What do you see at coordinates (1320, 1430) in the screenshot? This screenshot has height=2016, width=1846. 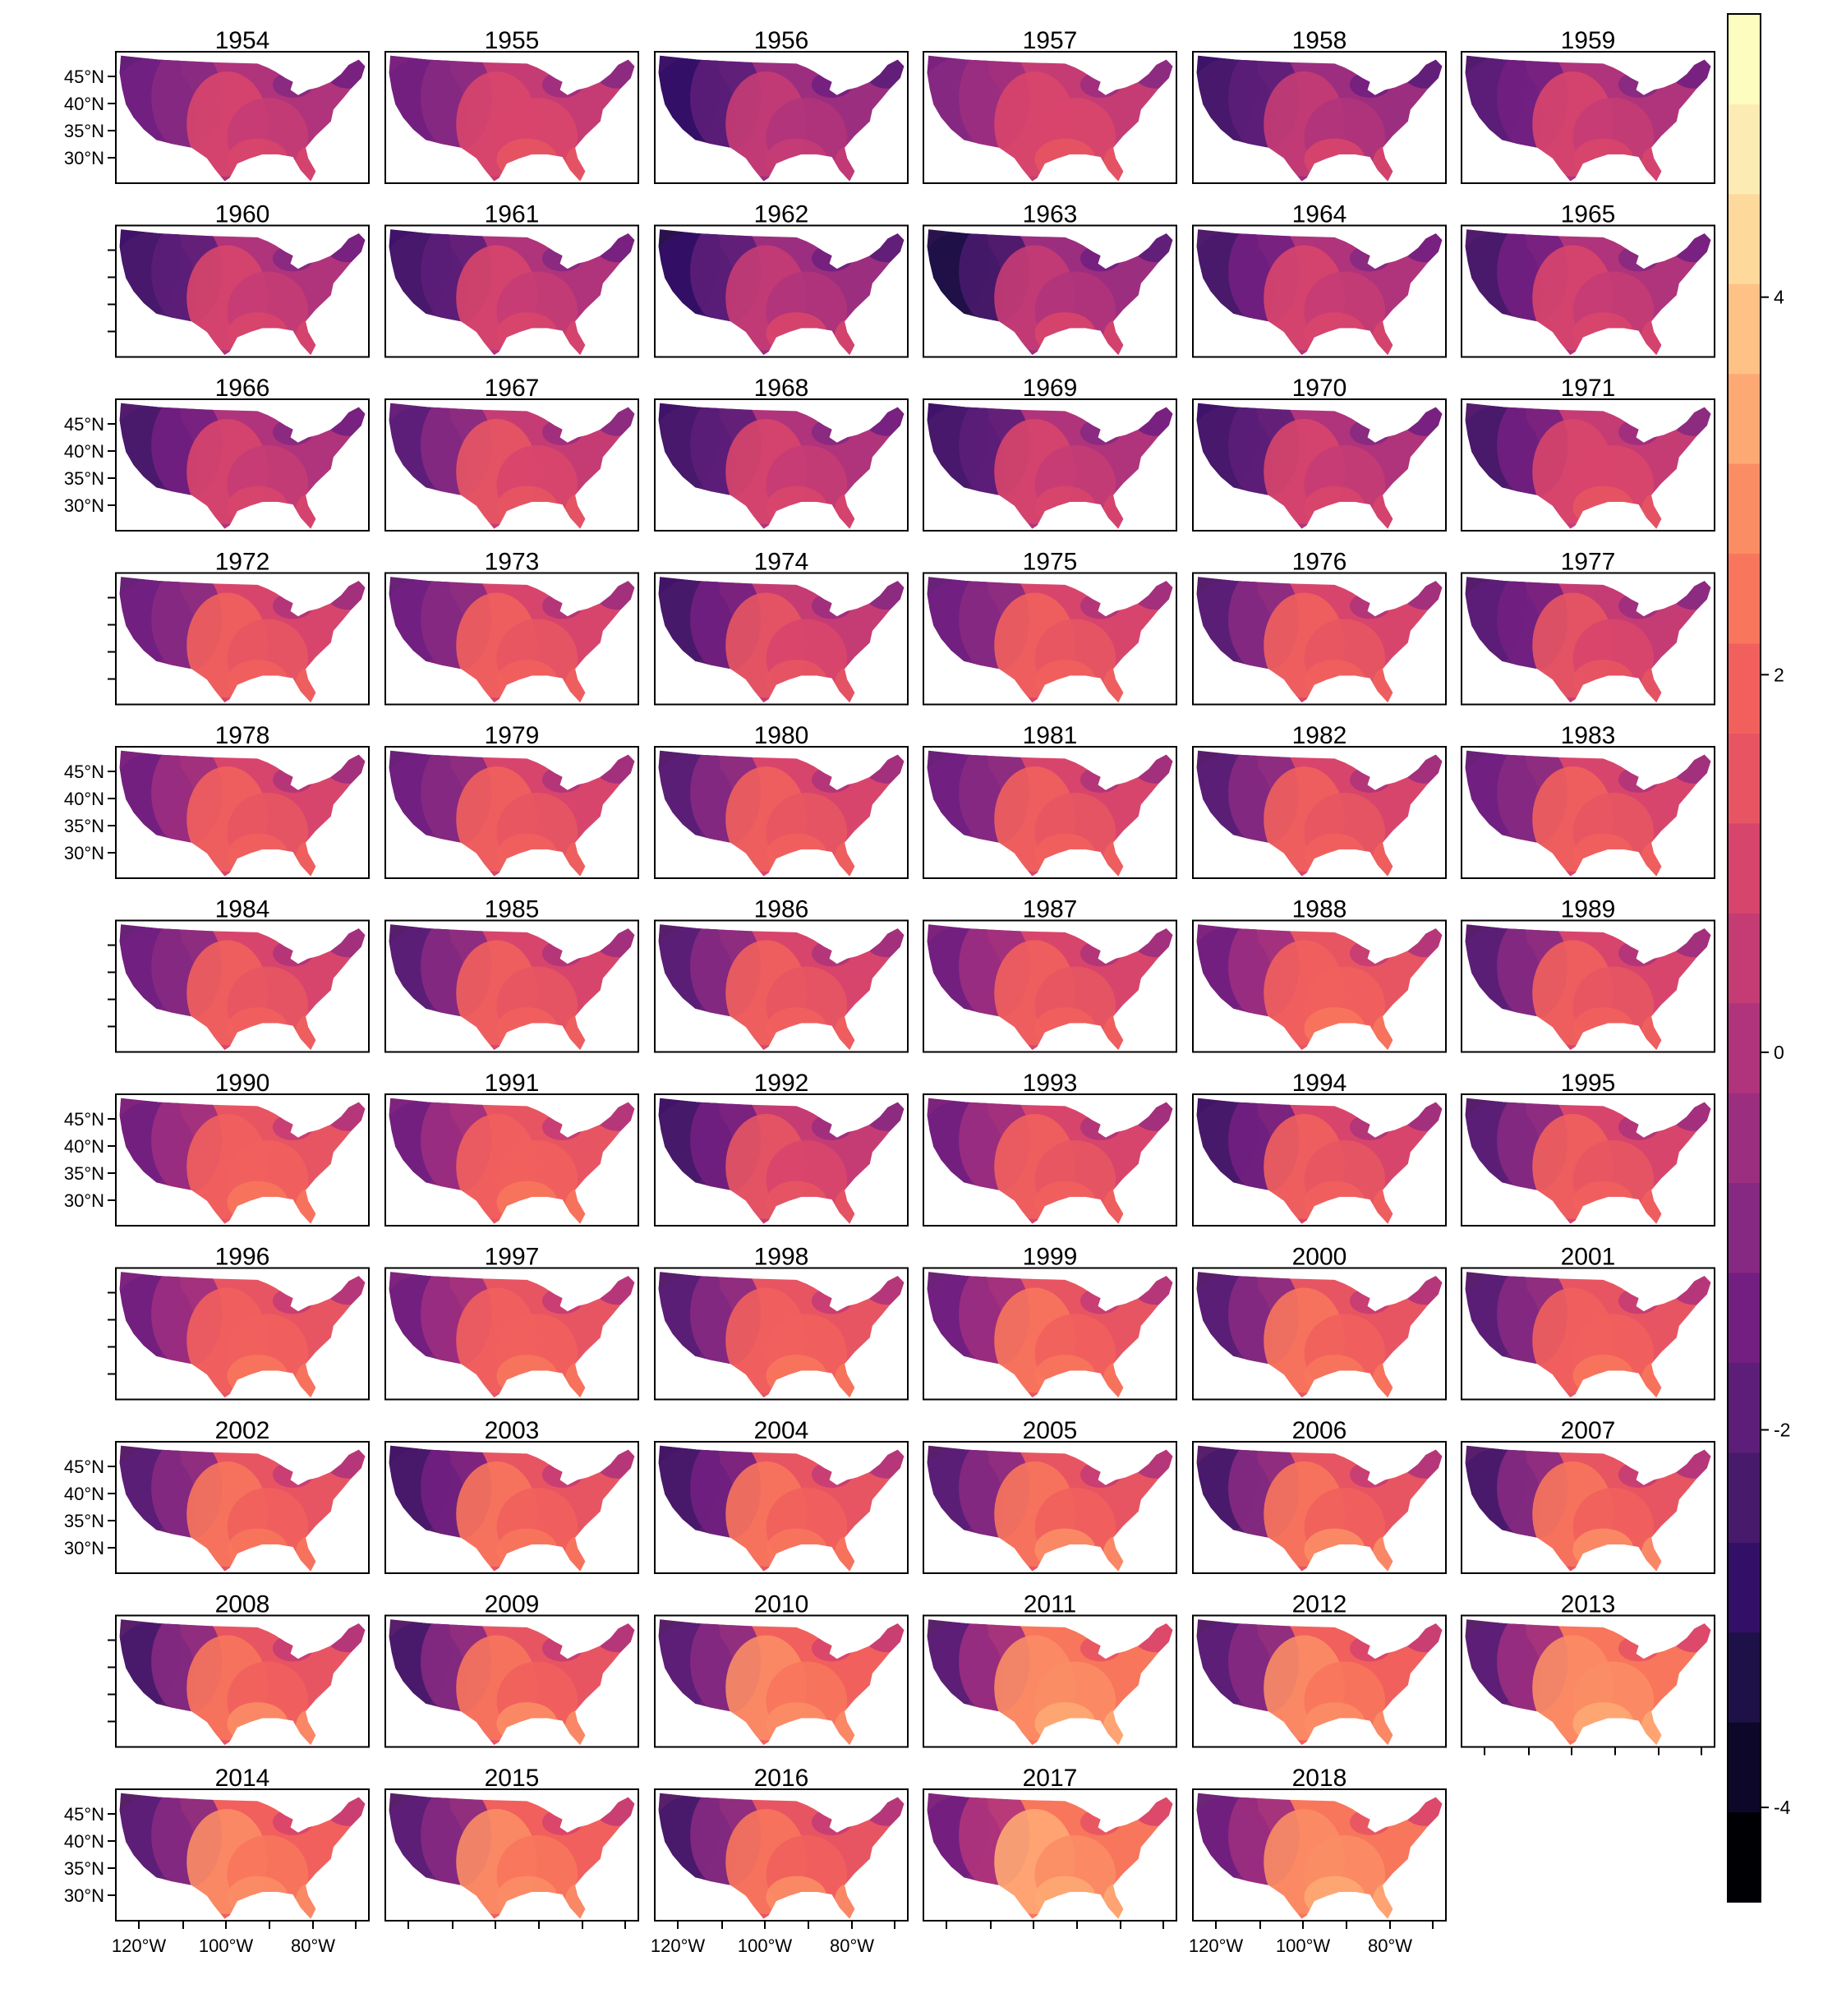 I see `panel-title: 2006` at bounding box center [1320, 1430].